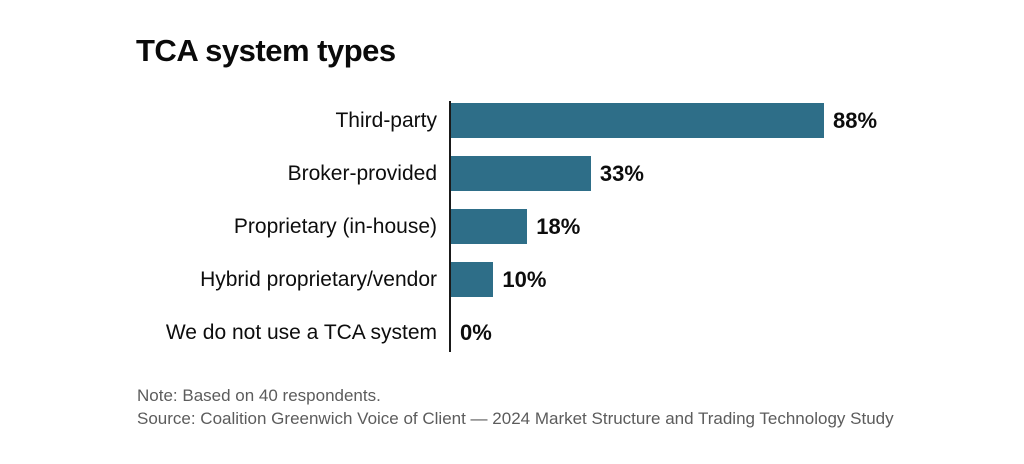  What do you see at coordinates (266, 50) in the screenshot?
I see `chart-title: TCA system types` at bounding box center [266, 50].